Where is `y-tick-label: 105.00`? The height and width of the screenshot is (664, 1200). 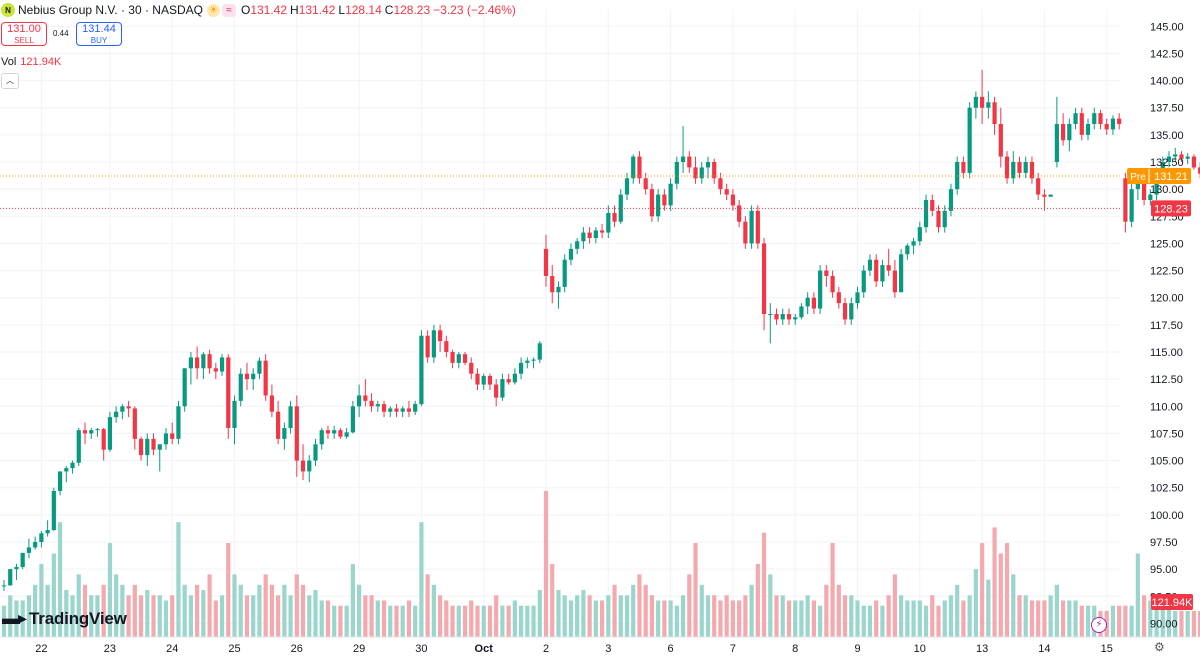 y-tick-label: 105.00 is located at coordinates (1167, 462).